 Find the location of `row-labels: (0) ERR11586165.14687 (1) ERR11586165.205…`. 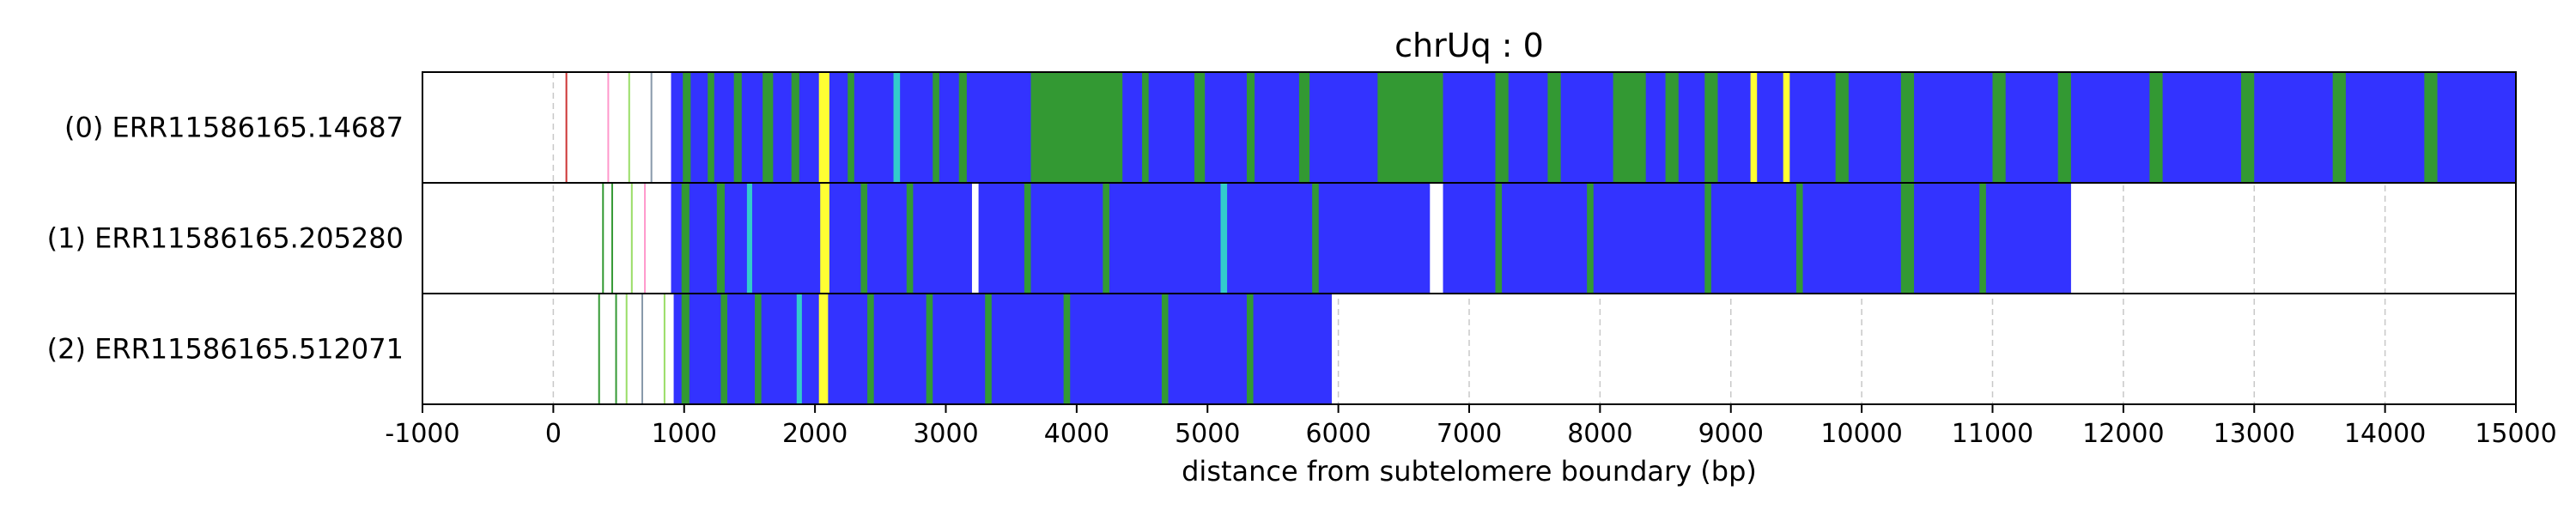

row-labels: (0) ERR11586165.14687 (1) ERR11586165.205… is located at coordinates (226, 239).